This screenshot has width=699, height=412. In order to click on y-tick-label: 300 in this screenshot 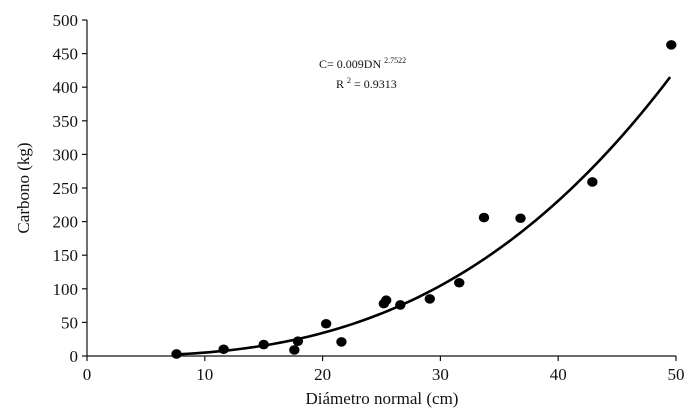, I will do `click(66, 154)`.